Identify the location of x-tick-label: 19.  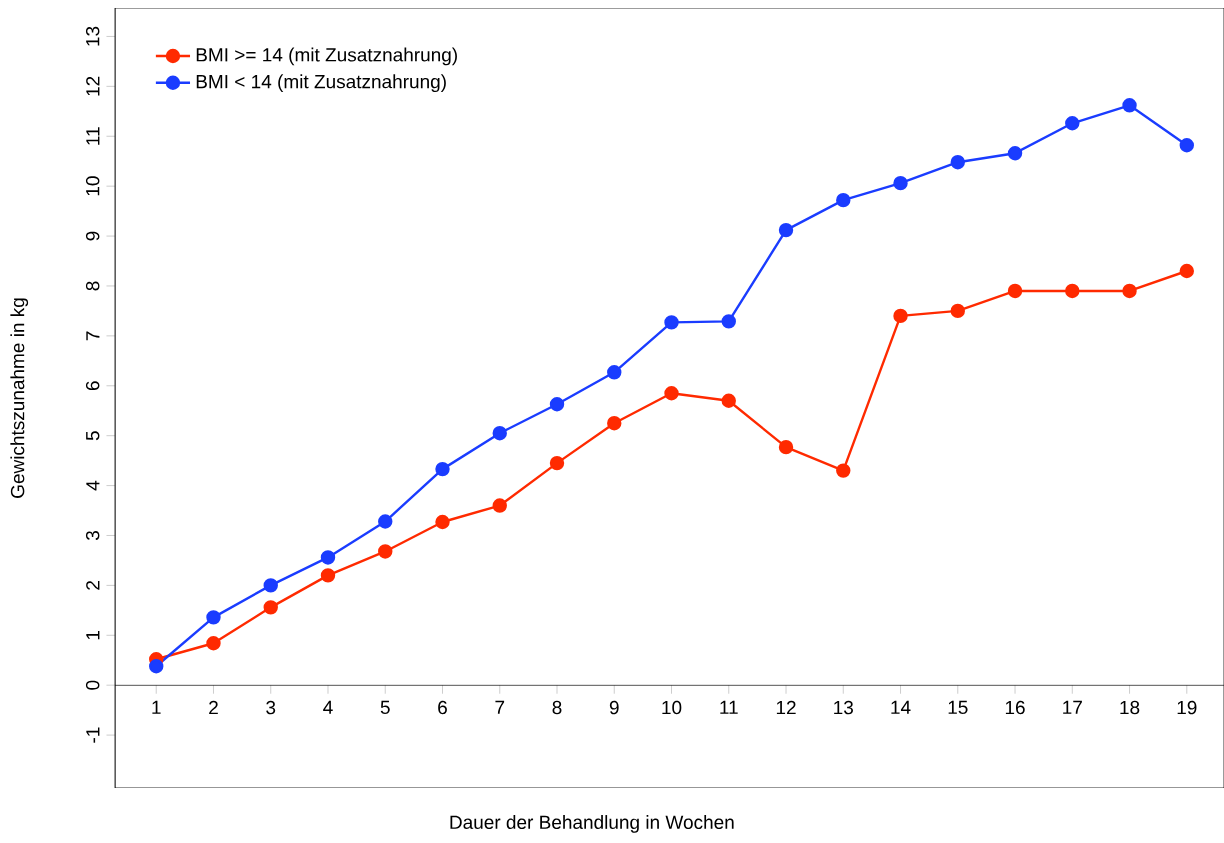
(1187, 707).